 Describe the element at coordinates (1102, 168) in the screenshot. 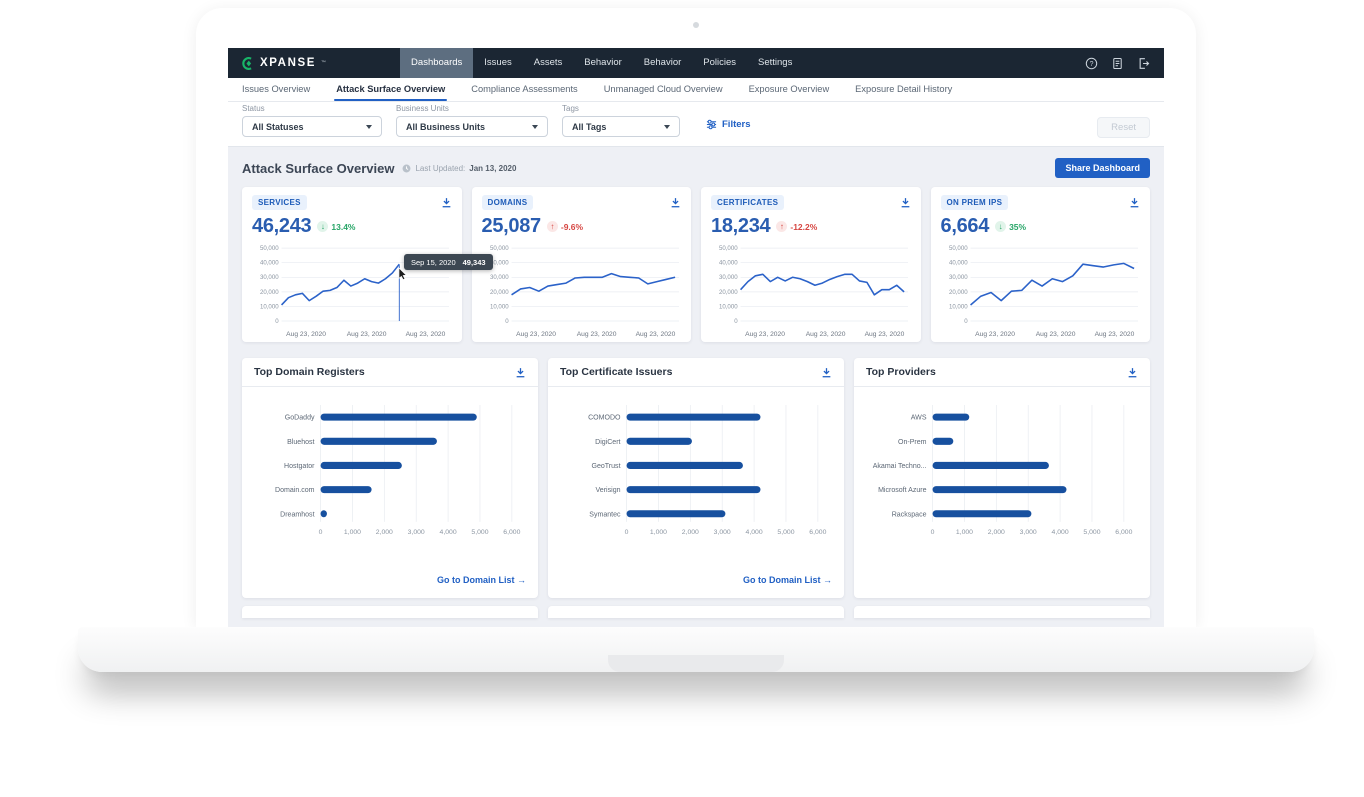

I see `share-dashboard-button: Share Dashboard` at that location.